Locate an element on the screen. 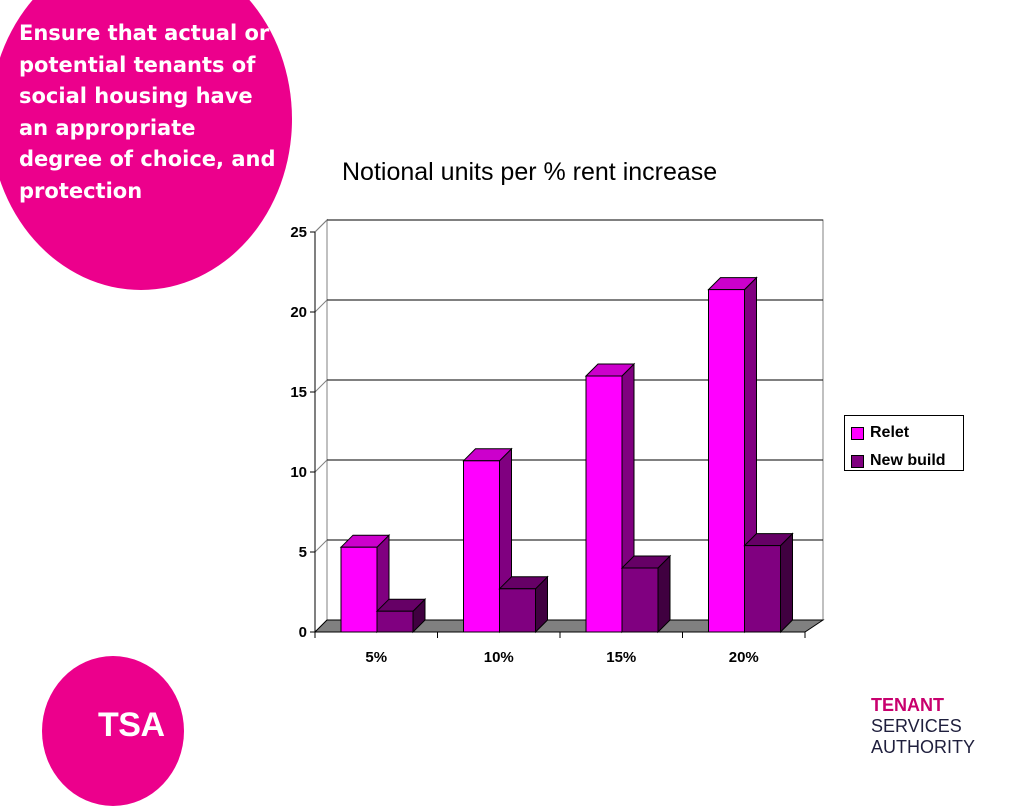  legend-item-relet: Relet is located at coordinates (907, 433).